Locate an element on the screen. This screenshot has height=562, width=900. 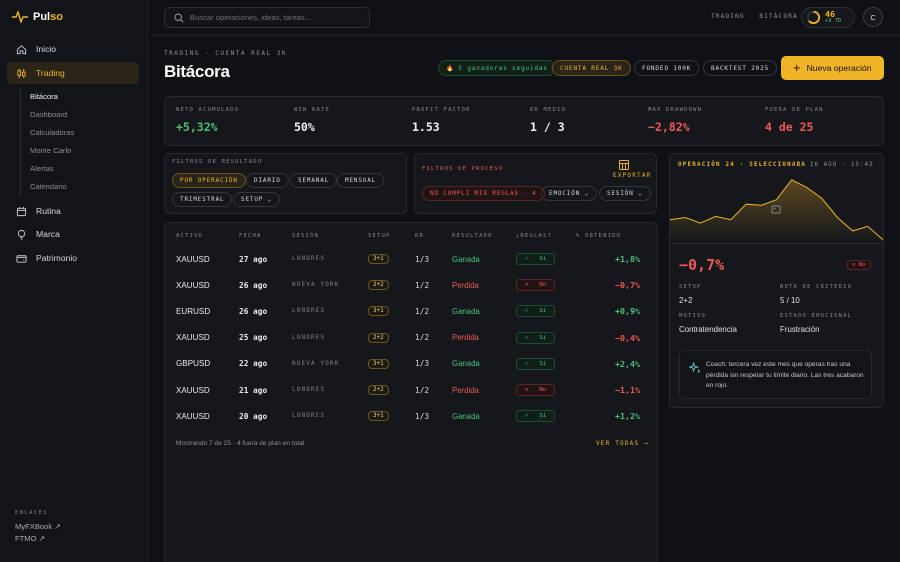
nav-item-inicio: Inicio is located at coordinates (73, 49).